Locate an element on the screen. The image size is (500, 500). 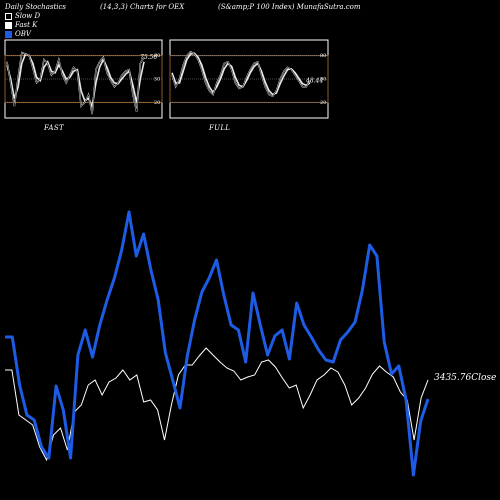
close-value-label: 3435.76Close is located at coordinates (465, 378).